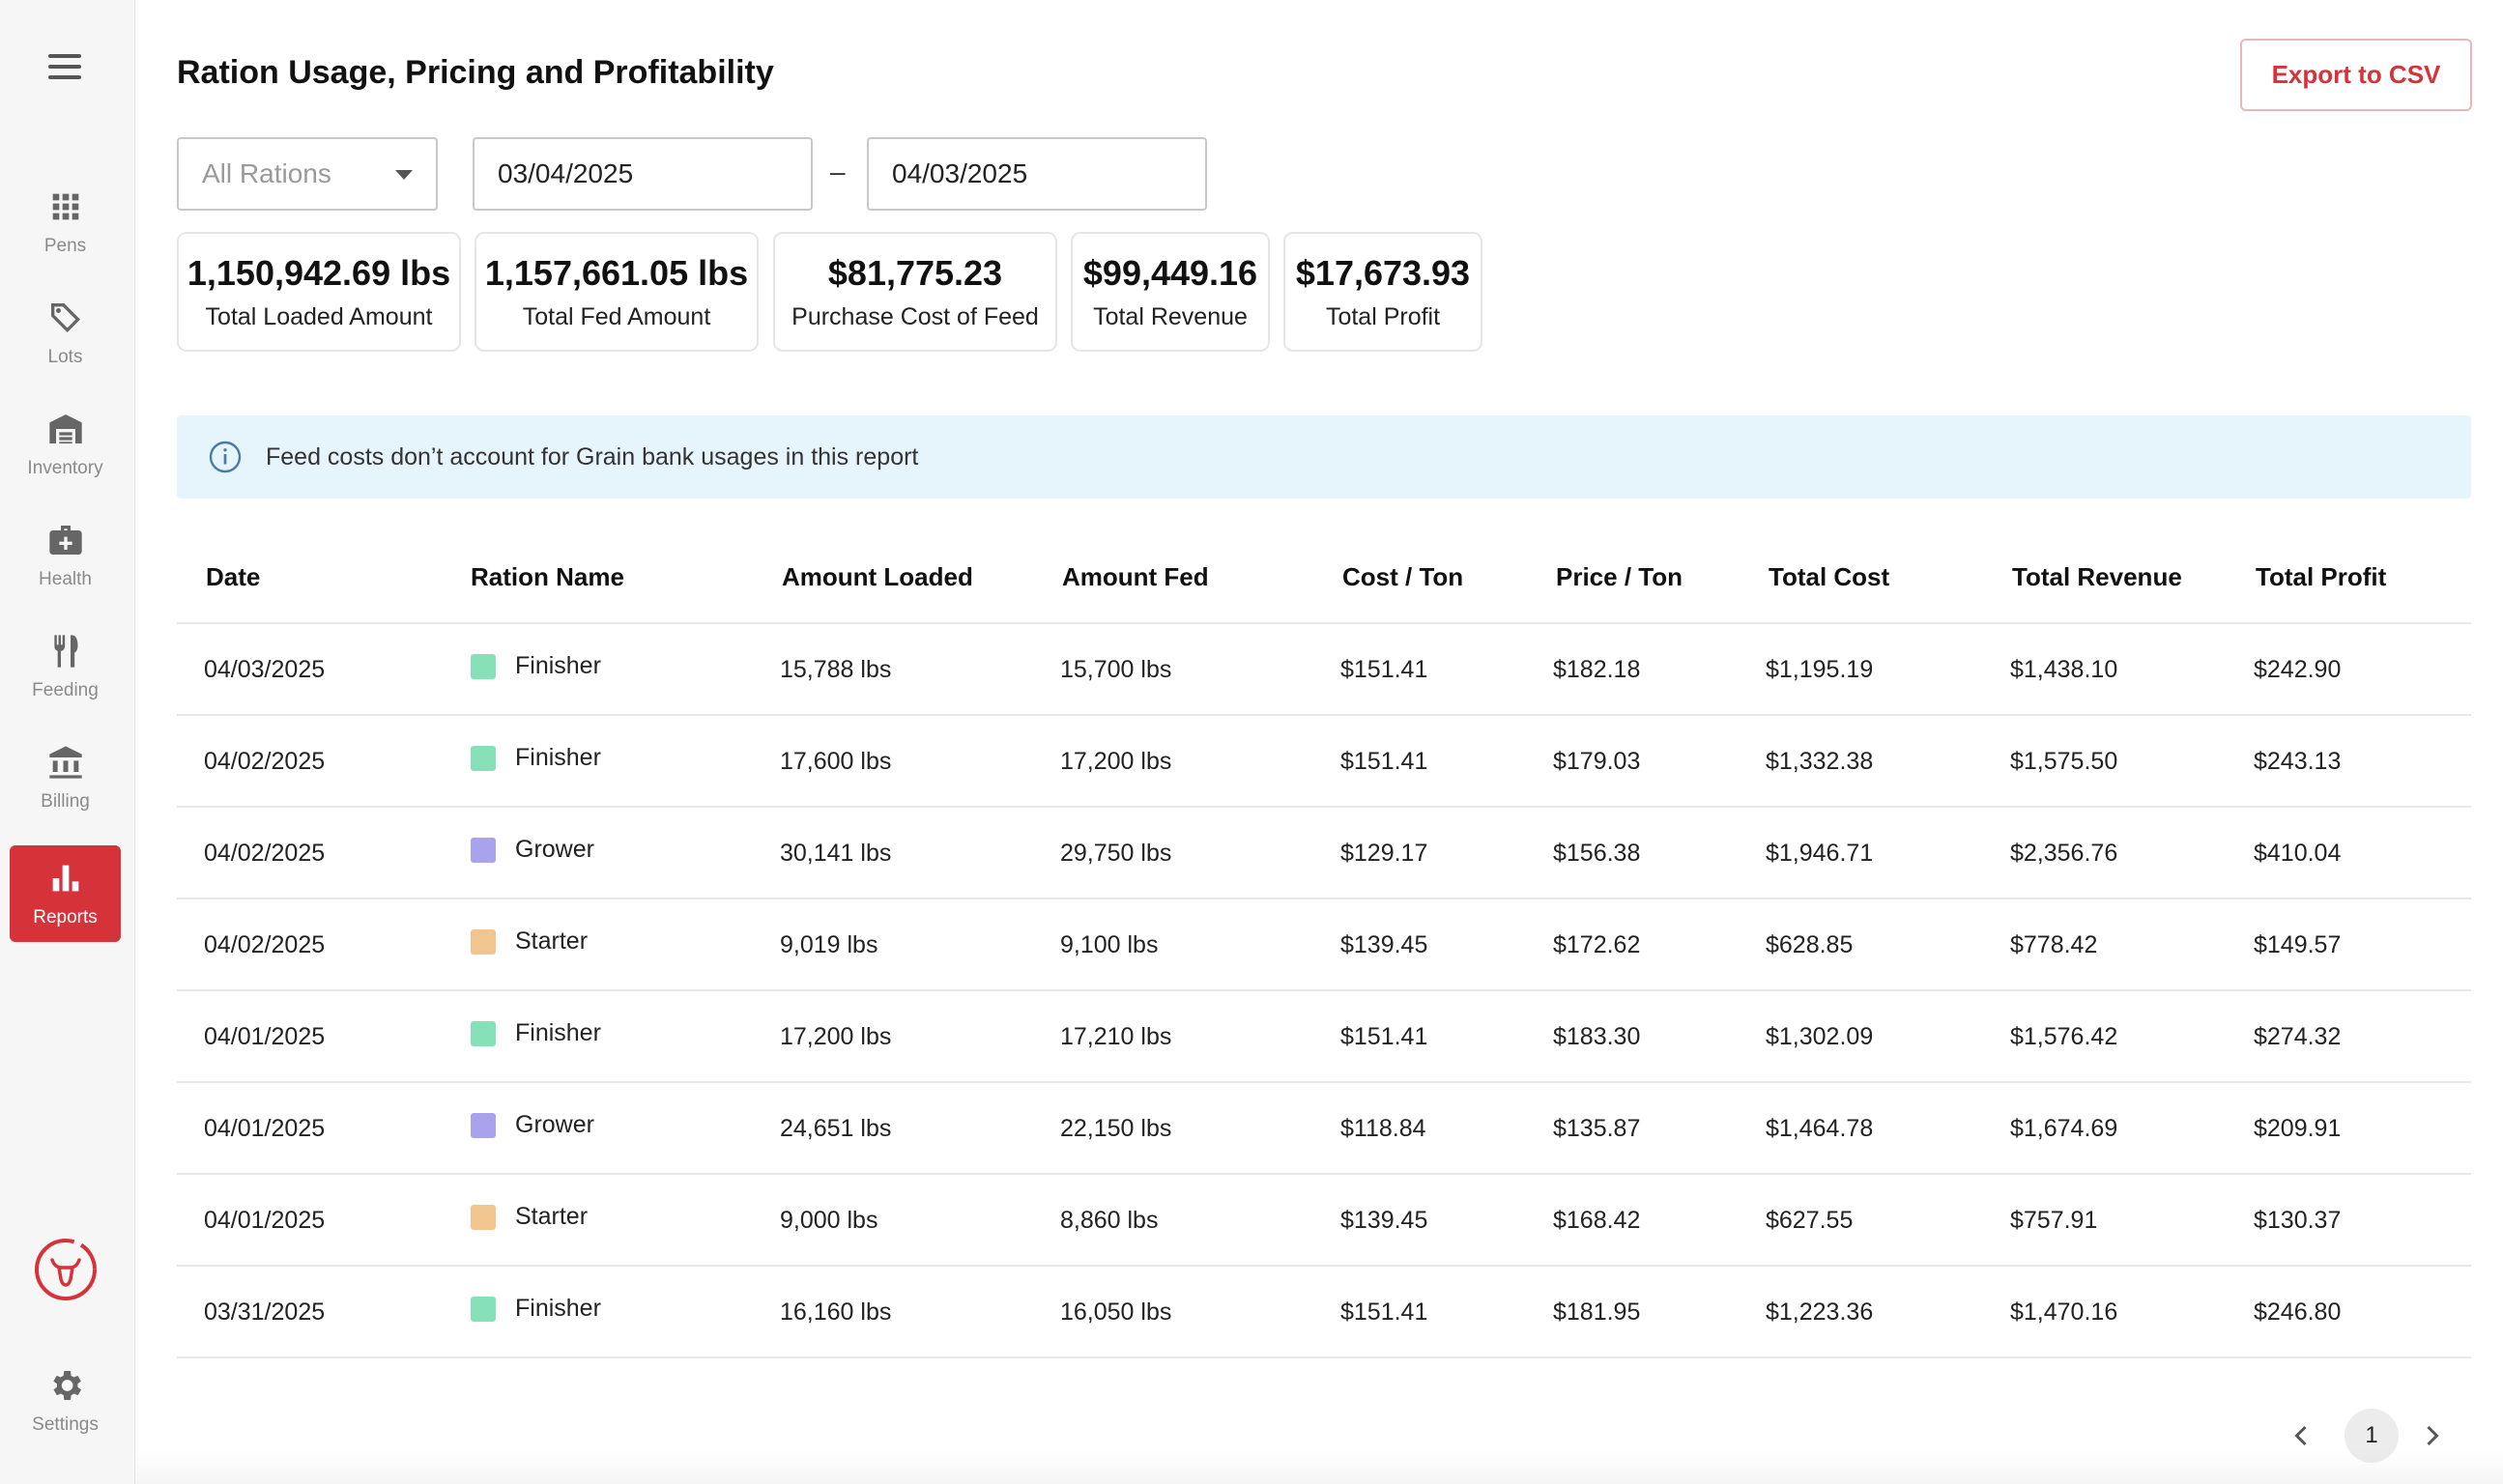  Describe the element at coordinates (616, 316) in the screenshot. I see `stat-label: Total Fed Amount` at that location.